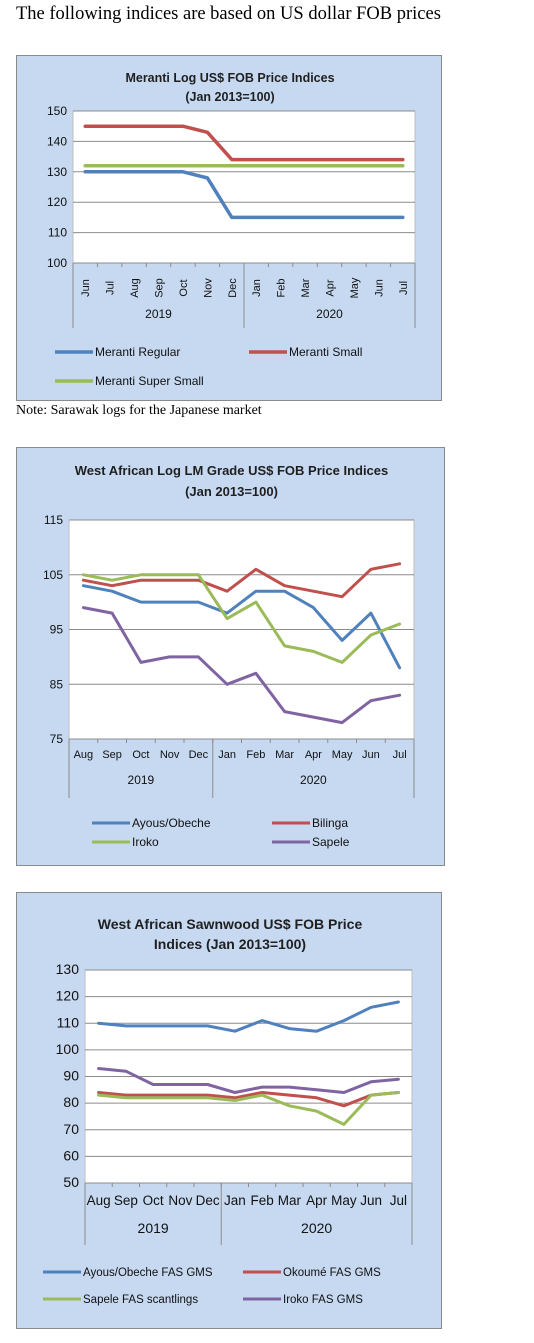 This screenshot has height=1343, width=534. Describe the element at coordinates (71, 1102) in the screenshot. I see `y-tick-label: 80` at that location.